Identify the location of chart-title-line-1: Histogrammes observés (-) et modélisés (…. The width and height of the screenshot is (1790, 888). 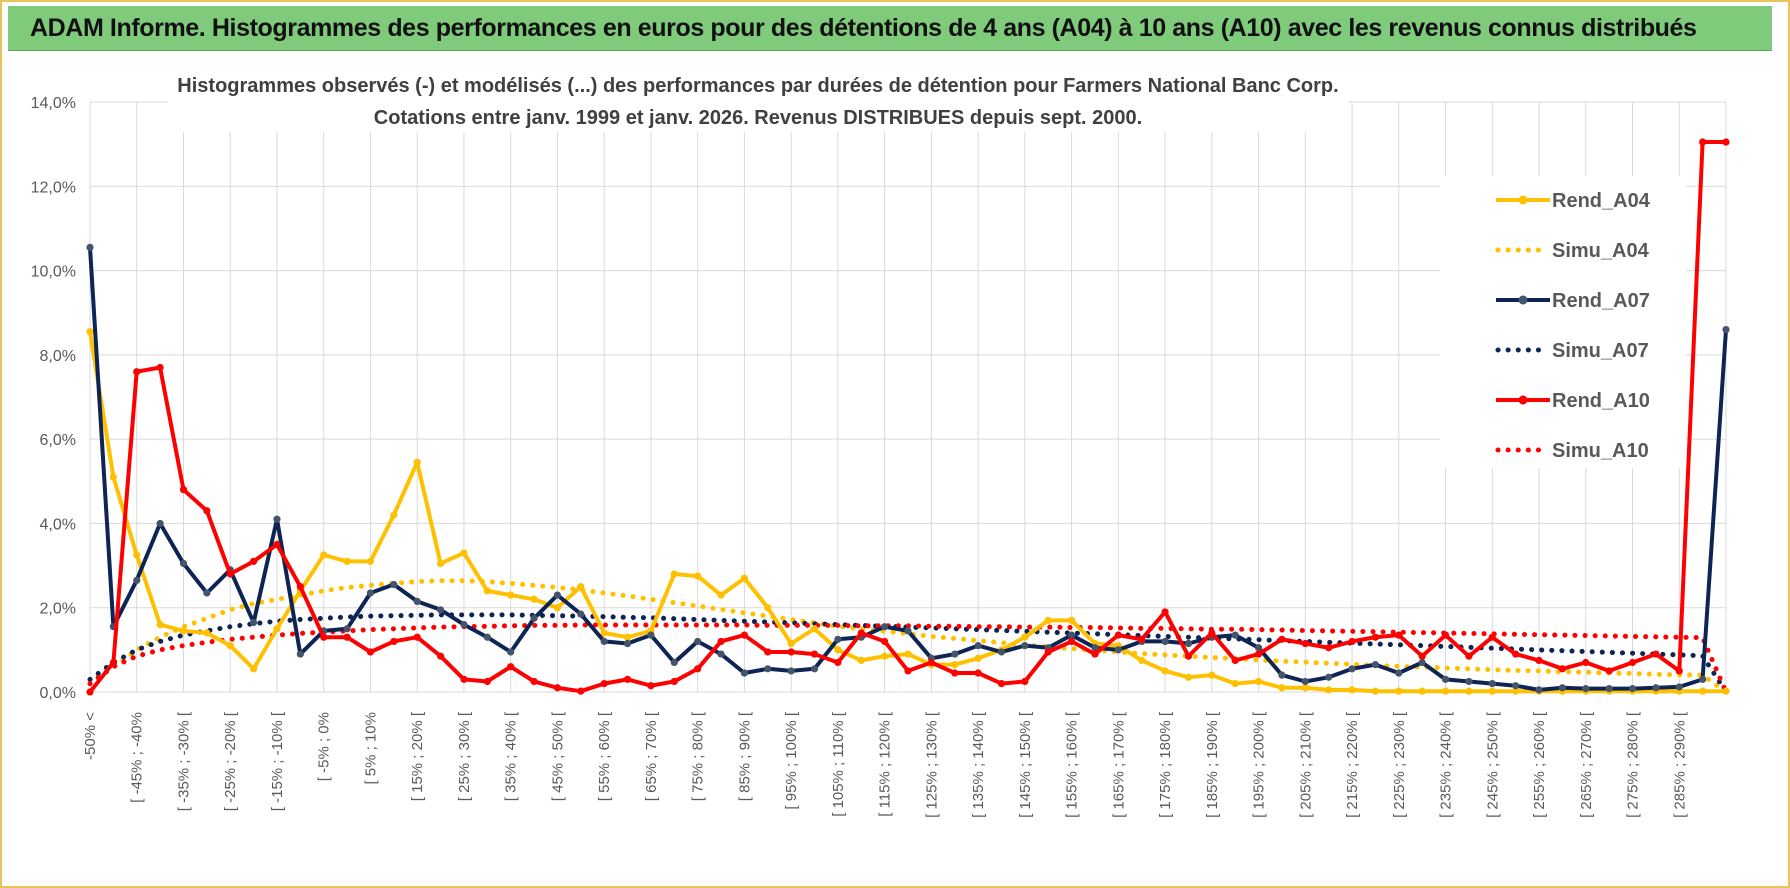
(757, 86).